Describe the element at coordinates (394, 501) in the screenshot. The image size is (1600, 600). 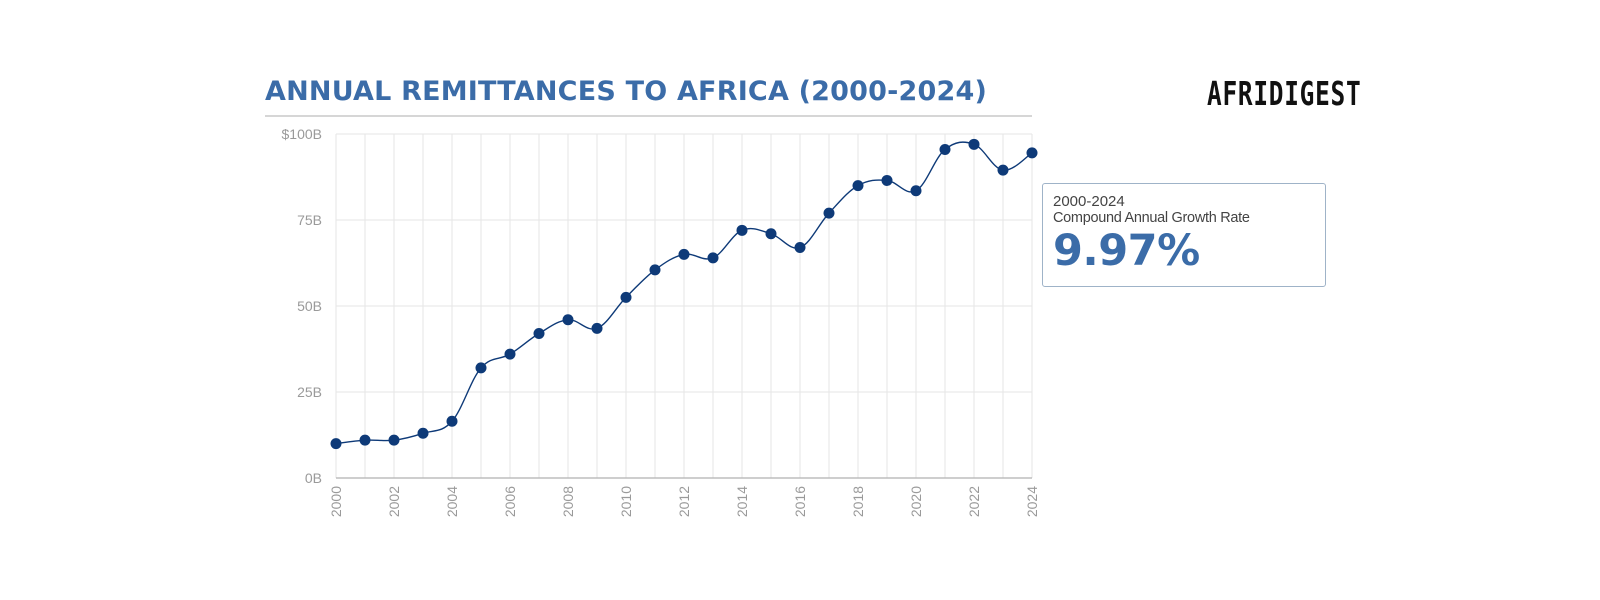
I see `x-tick-label: 2002` at that location.